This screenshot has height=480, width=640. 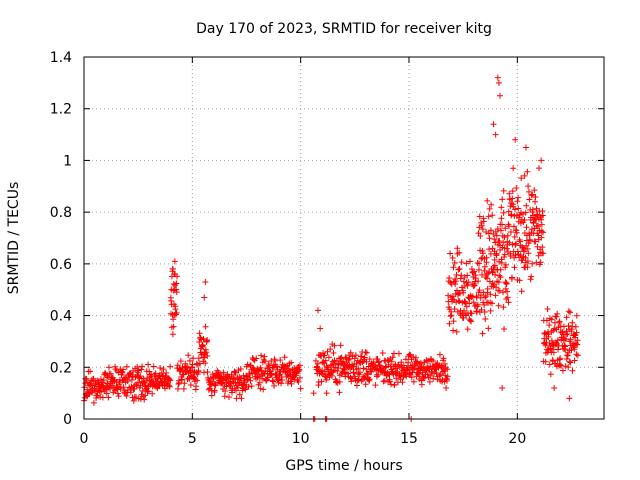 I want to click on x-tick-label: 15, so click(x=409, y=439).